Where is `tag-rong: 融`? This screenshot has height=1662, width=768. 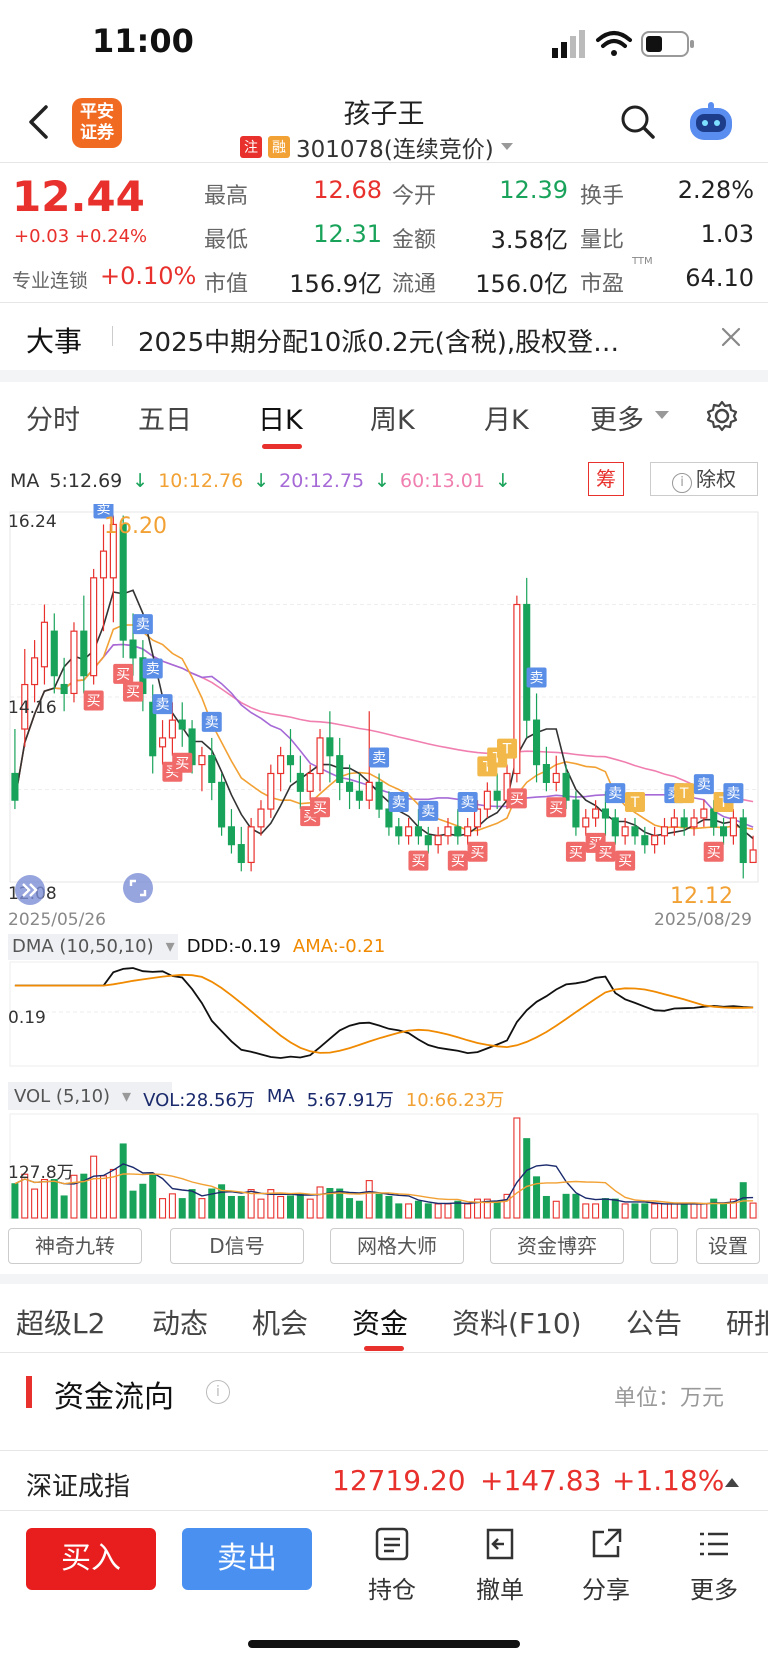
tag-rong: 融 is located at coordinates (279, 147).